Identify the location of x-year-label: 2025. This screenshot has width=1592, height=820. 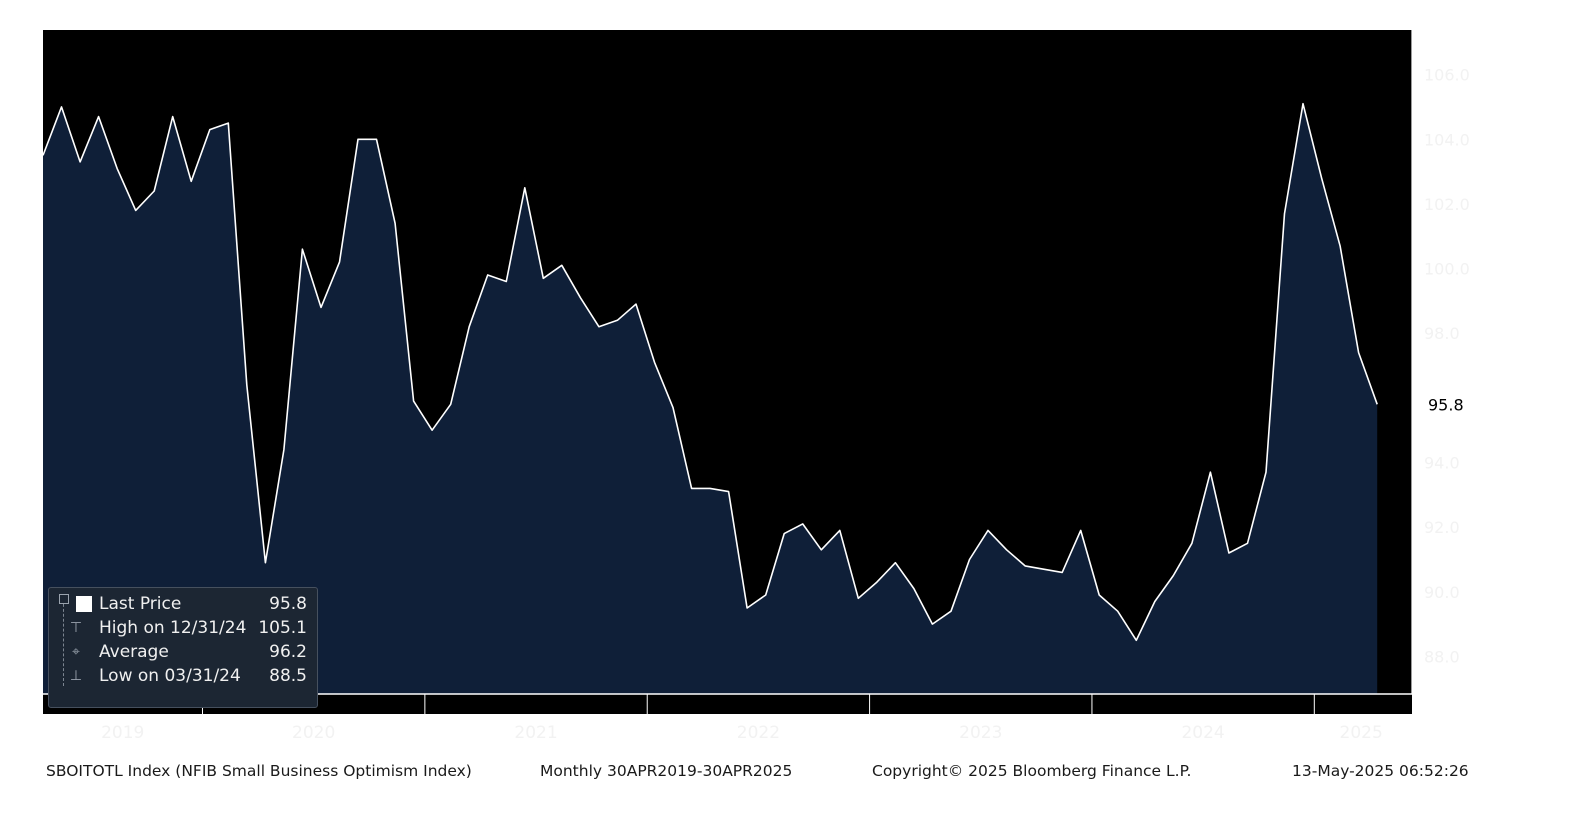
(1361, 733).